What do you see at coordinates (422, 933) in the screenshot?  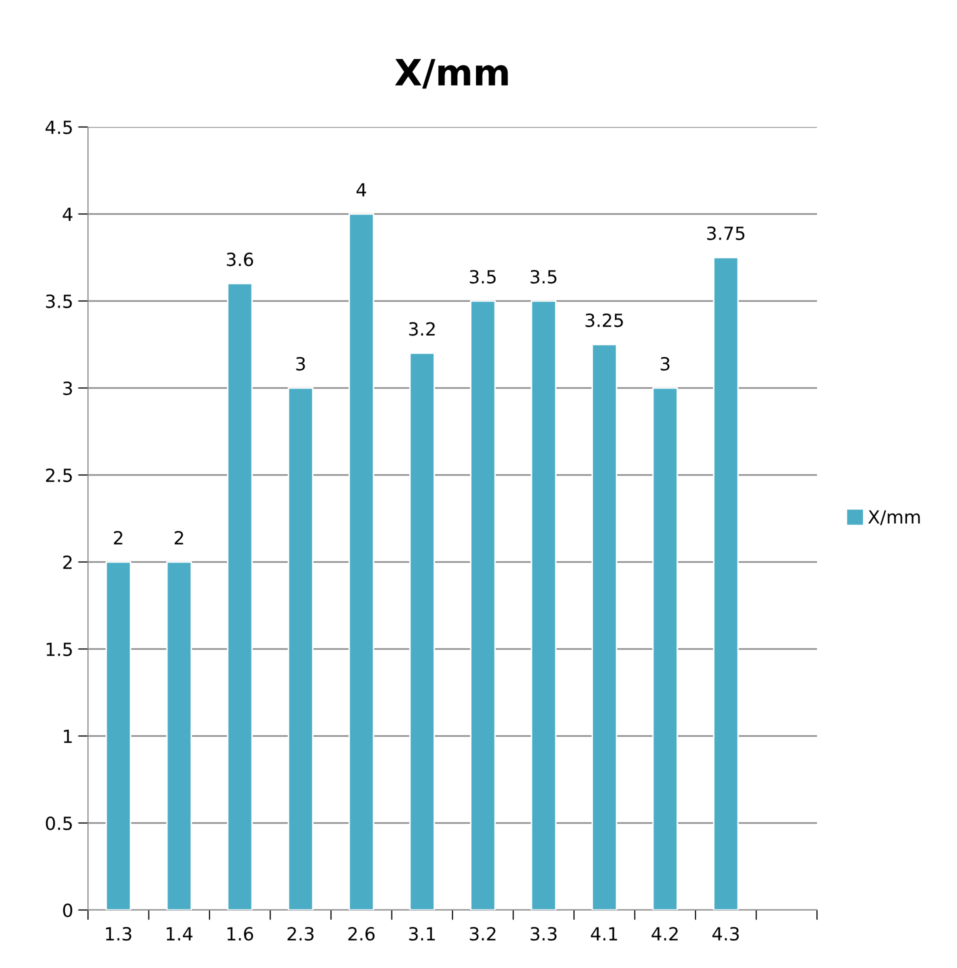 I see `x-tick-label: 3.1` at bounding box center [422, 933].